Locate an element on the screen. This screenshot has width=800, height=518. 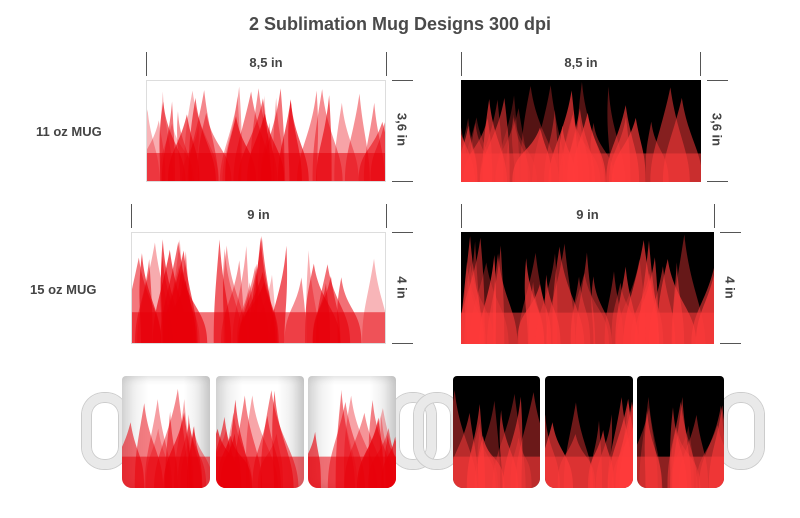
mug-black-right is located at coordinates (680, 432).